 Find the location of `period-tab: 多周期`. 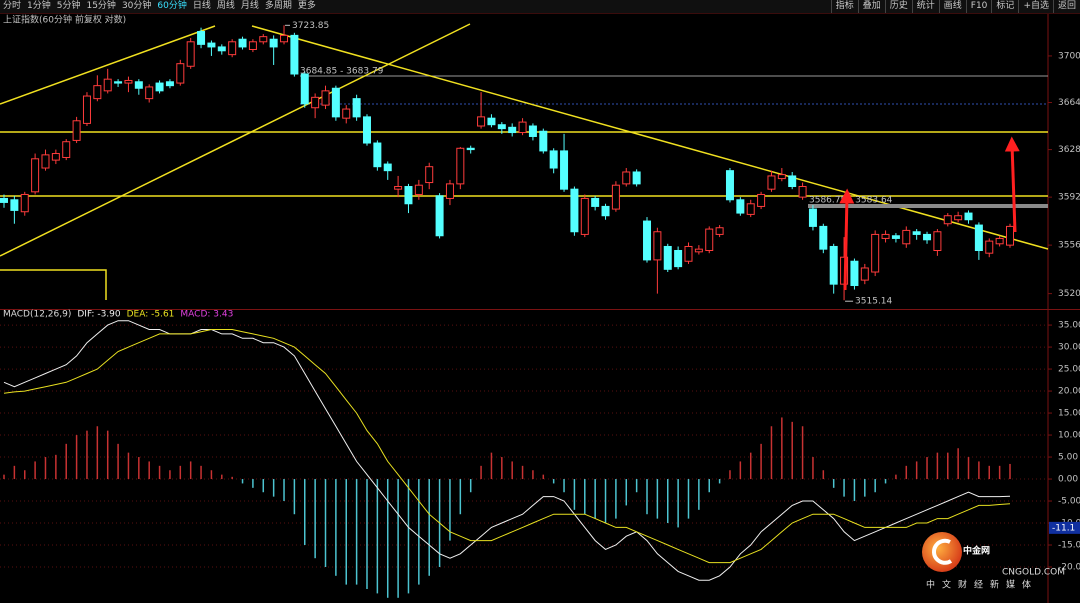

period-tab: 多周期 is located at coordinates (278, 6).